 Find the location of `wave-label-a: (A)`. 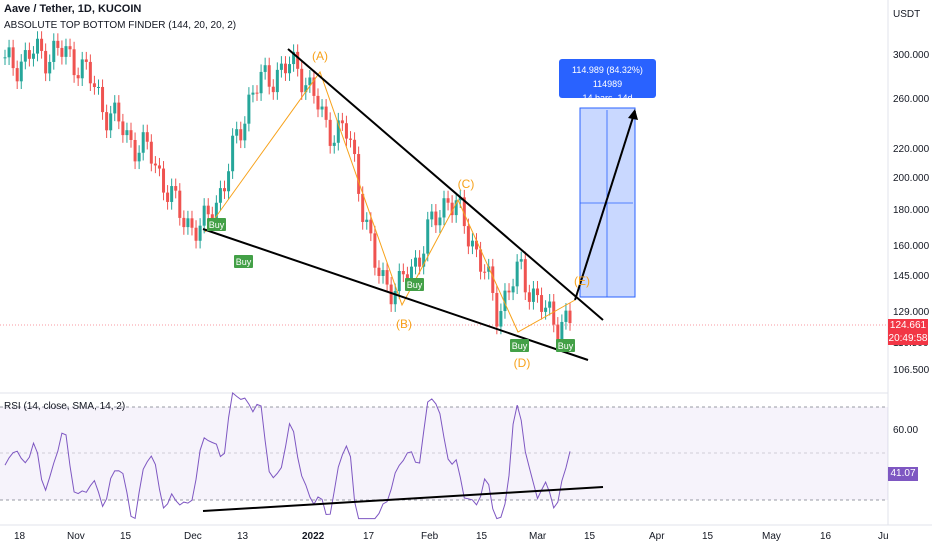

wave-label-a: (A) is located at coordinates (320, 56).